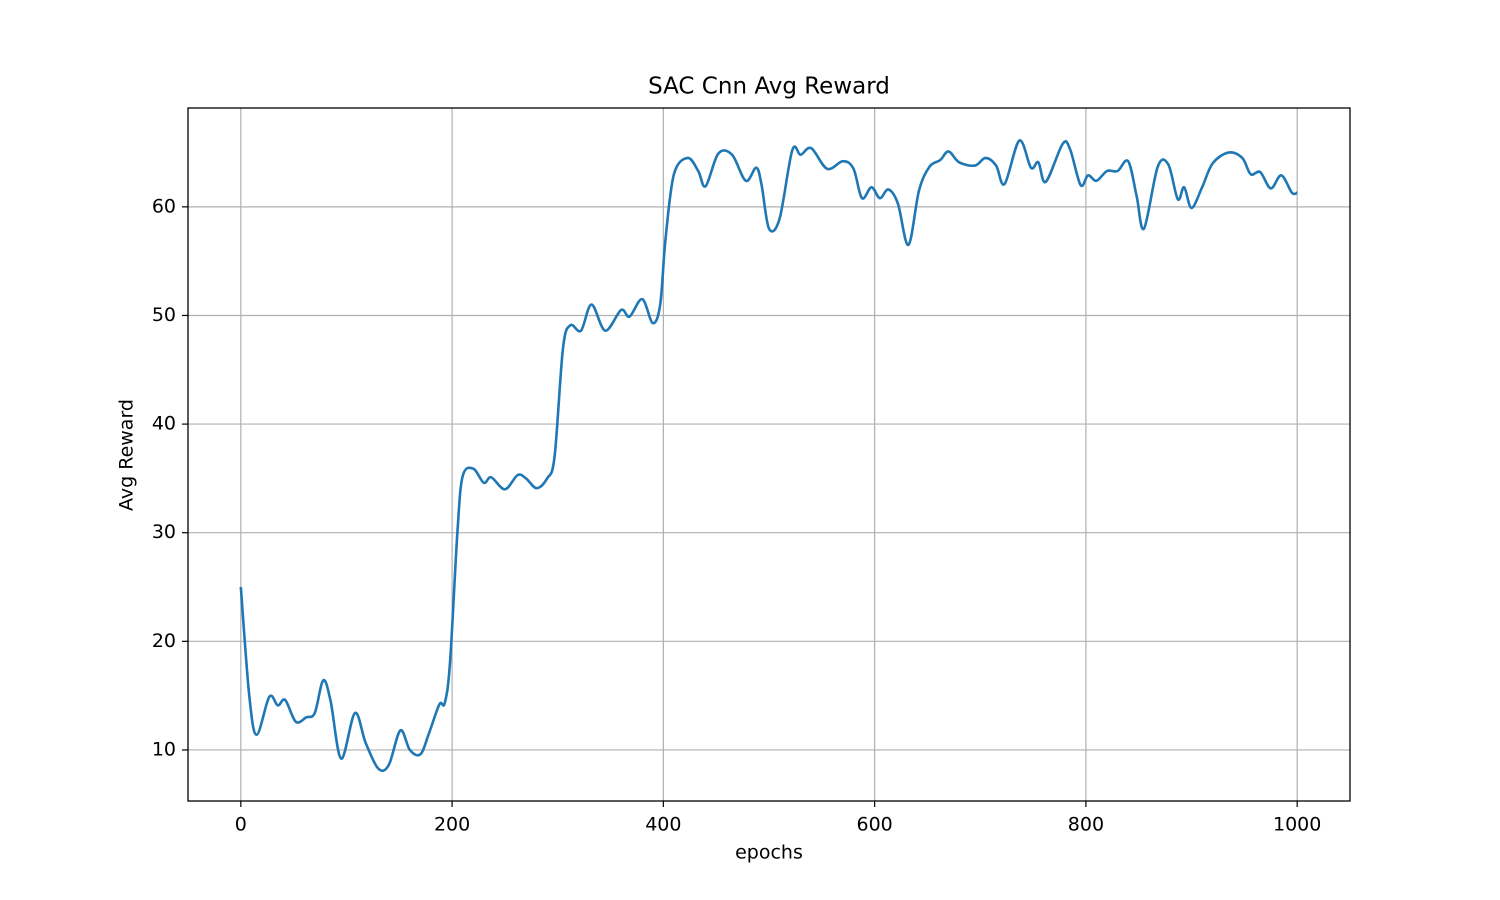 The image size is (1500, 900). Describe the element at coordinates (164, 641) in the screenshot. I see `y-tick-label: 20` at that location.